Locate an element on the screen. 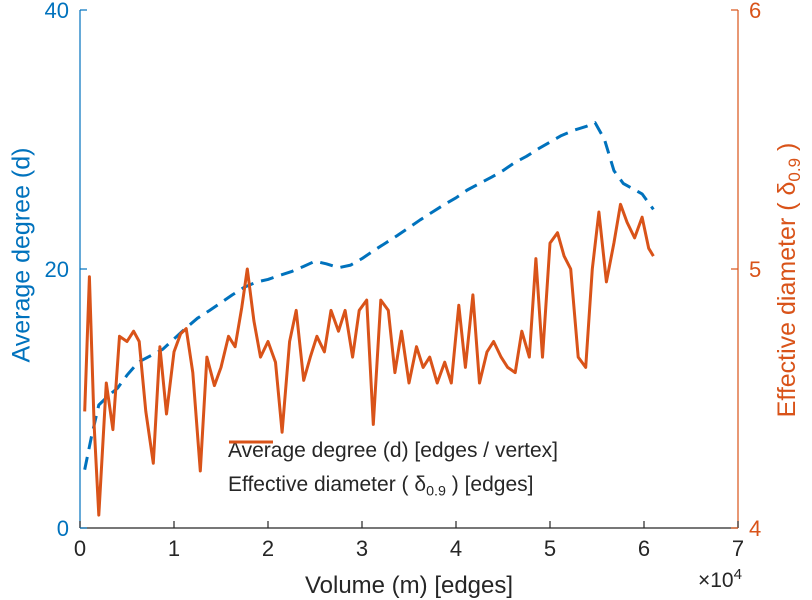 Image resolution: width=812 pixels, height=600 pixels. x-tick-label: 7 is located at coordinates (738, 548).